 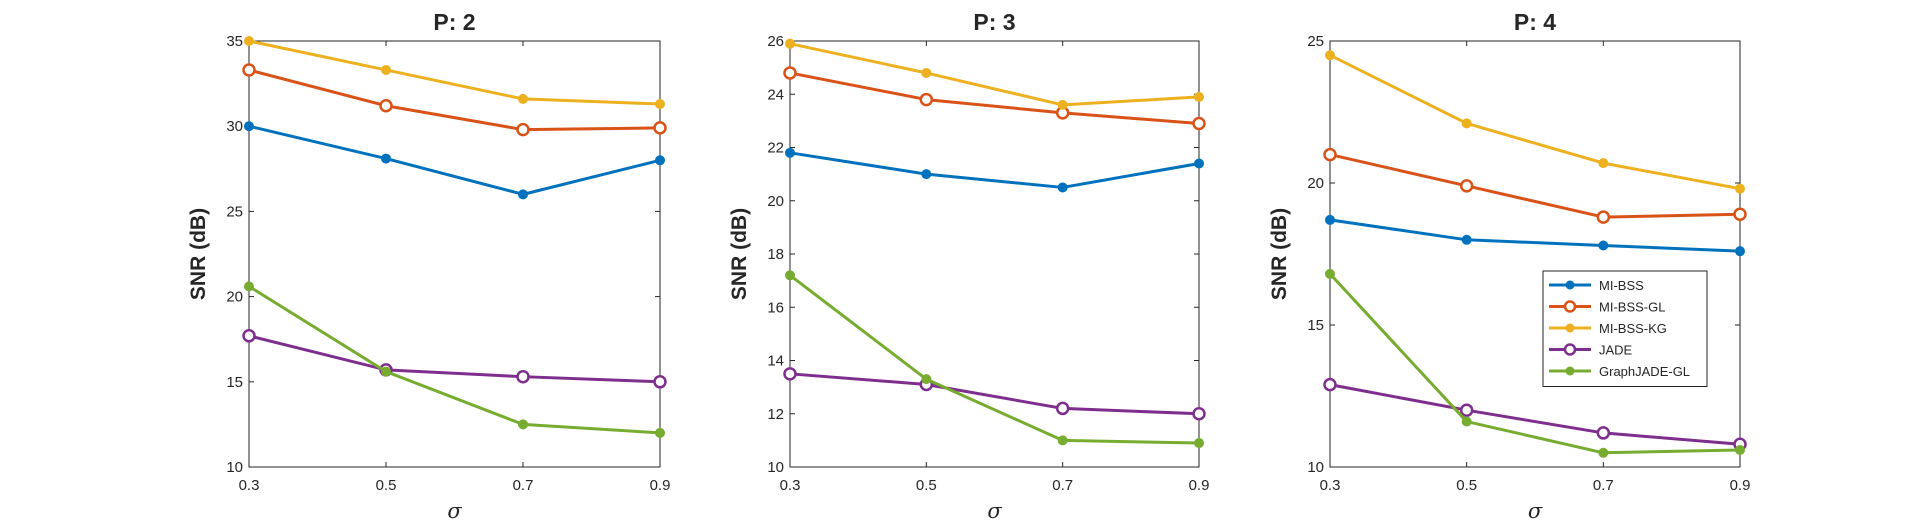 I want to click on legend: MI-BSS MI-BSS-GL MI-BSS-KG JADE GraphJADE-GL, so click(x=1625, y=328).